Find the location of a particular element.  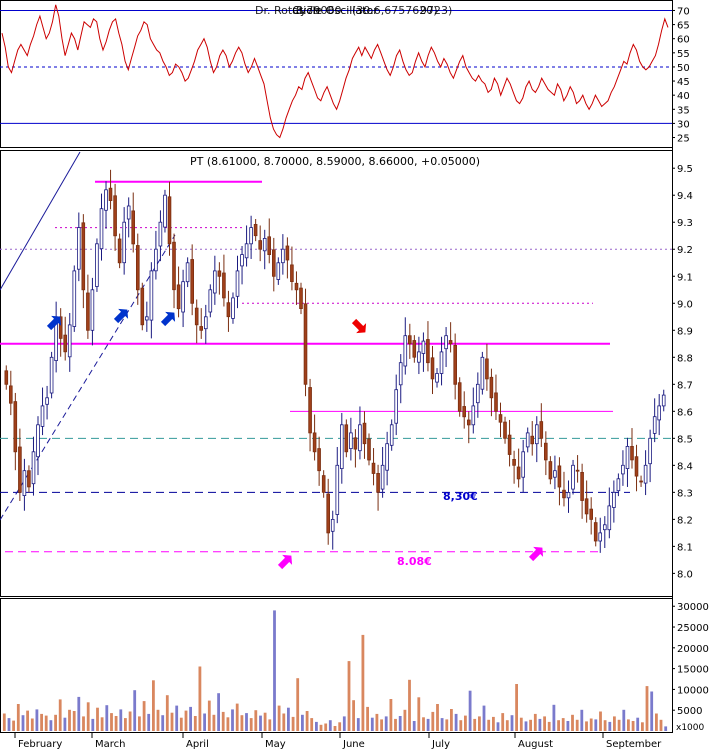

oscillator-tick-label: 30 is located at coordinates (683, 124).